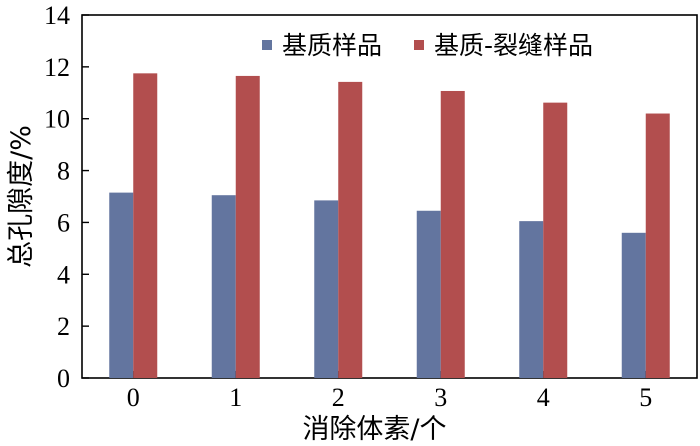  I want to click on legend: 基质样品 基质-裂缝样品, so click(427, 45).